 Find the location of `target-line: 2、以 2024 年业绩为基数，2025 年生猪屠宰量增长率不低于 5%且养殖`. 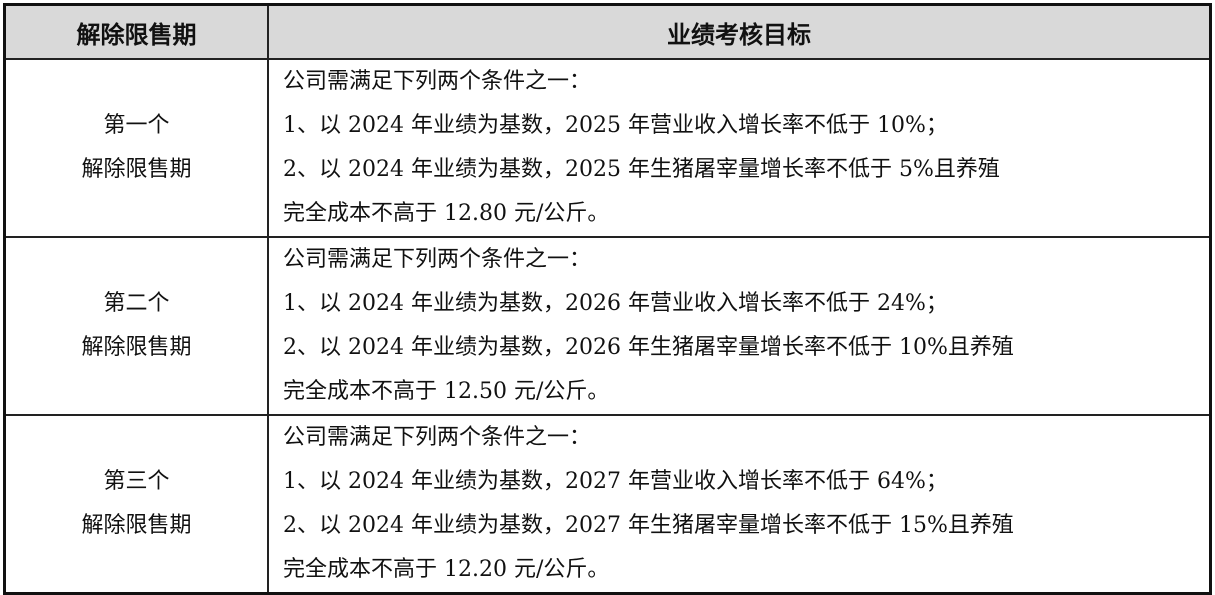

target-line: 2、以 2024 年业绩为基数，2025 年生猪屠宰量增长率不低于 5%且养殖 is located at coordinates (641, 169).